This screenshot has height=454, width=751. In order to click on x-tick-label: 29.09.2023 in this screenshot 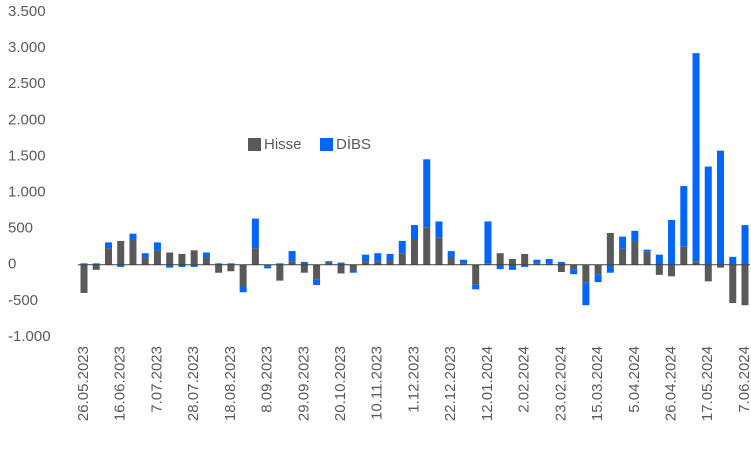, I will do `click(303, 383)`.